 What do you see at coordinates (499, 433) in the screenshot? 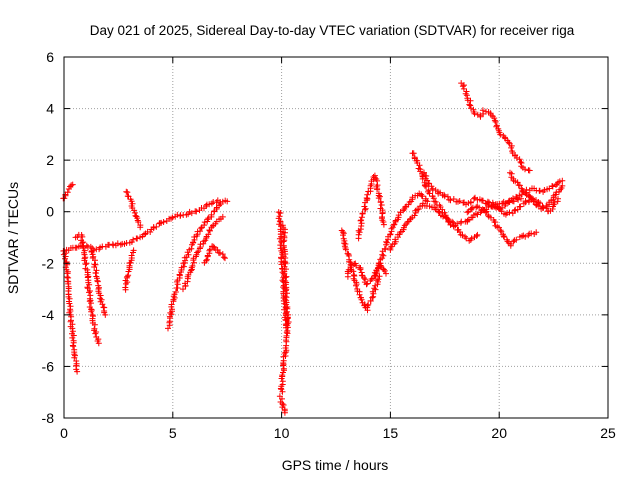
I see `x-tick-label: 20` at bounding box center [499, 433].